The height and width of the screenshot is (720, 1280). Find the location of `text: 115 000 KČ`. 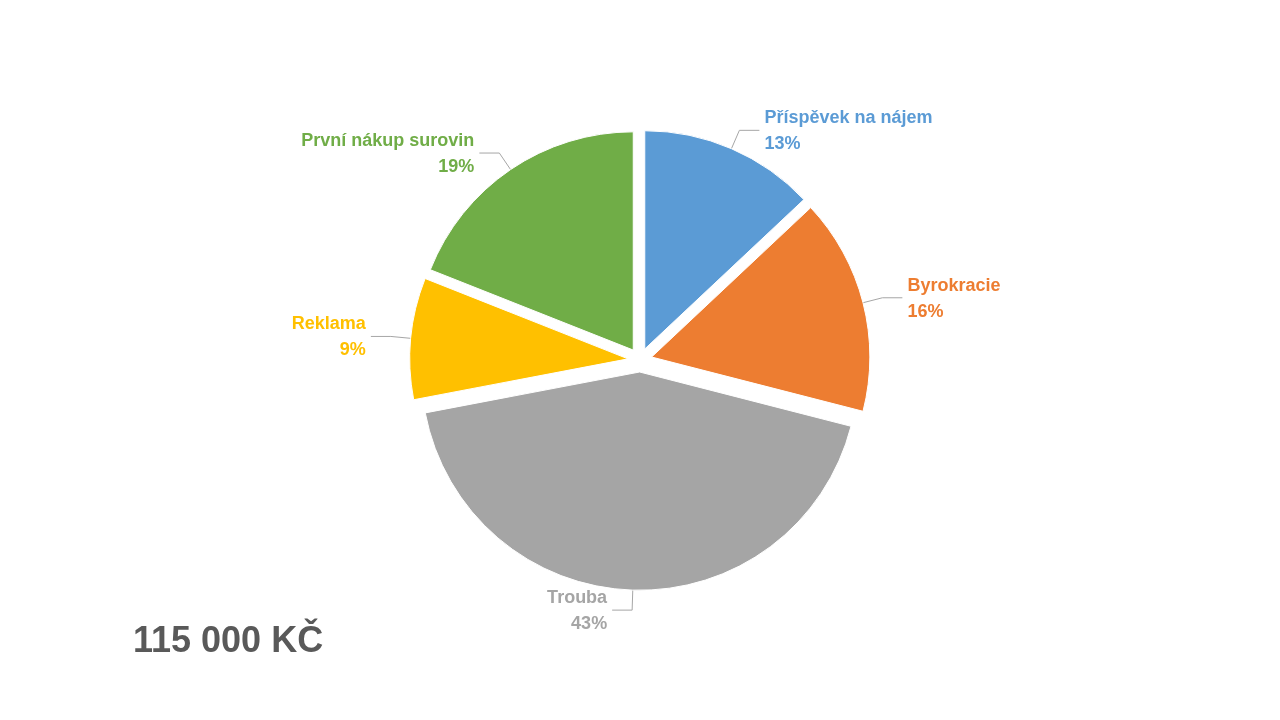

text: 115 000 KČ is located at coordinates (228, 638).